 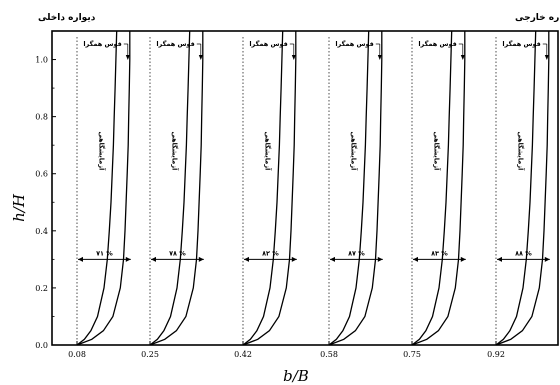 I want to click on x-axis-title: b/B, so click(x=296, y=376).